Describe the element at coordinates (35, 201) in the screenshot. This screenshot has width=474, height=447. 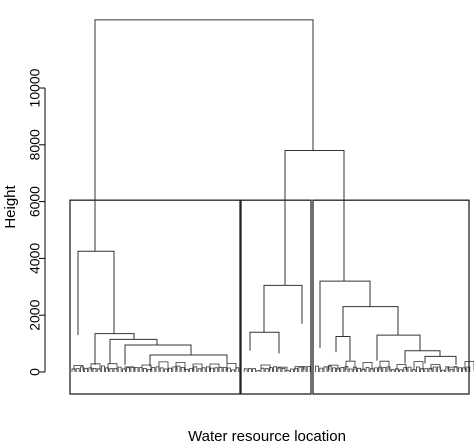
I see `y-tick-label: 6000` at that location.